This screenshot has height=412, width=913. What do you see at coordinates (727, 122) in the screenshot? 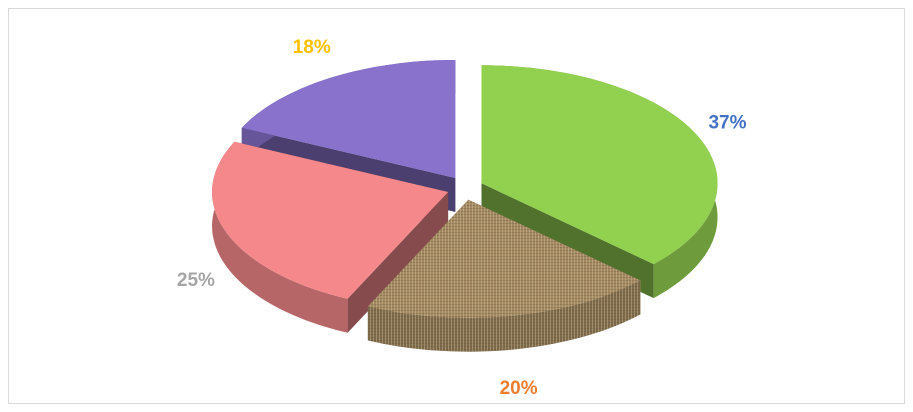
I see `data-label: 37%` at bounding box center [727, 122].